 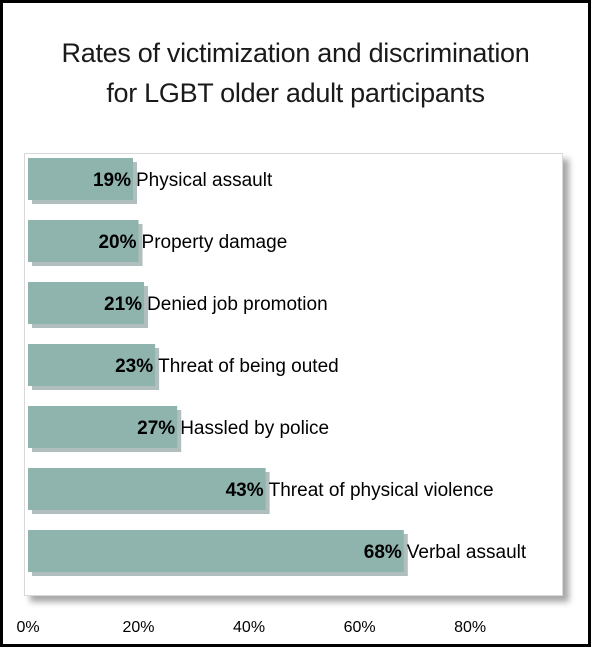 What do you see at coordinates (27, 627) in the screenshot?
I see `x-tick-label: 0%` at bounding box center [27, 627].